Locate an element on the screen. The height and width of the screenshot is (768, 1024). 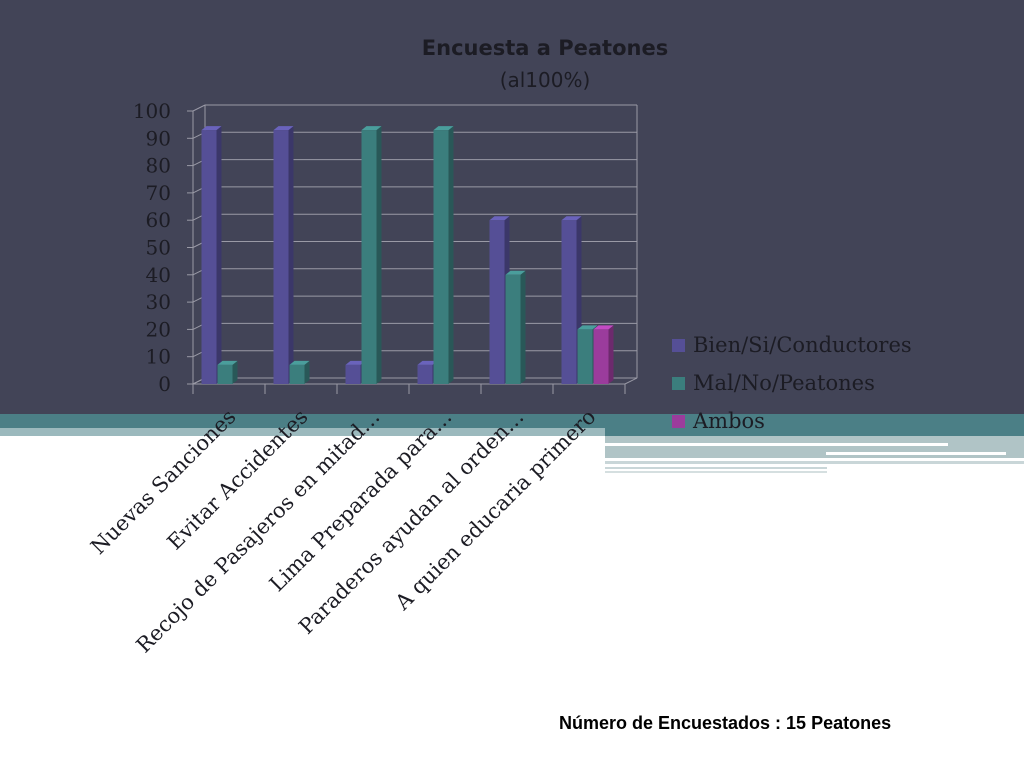
gridline is located at coordinates (199, 108).